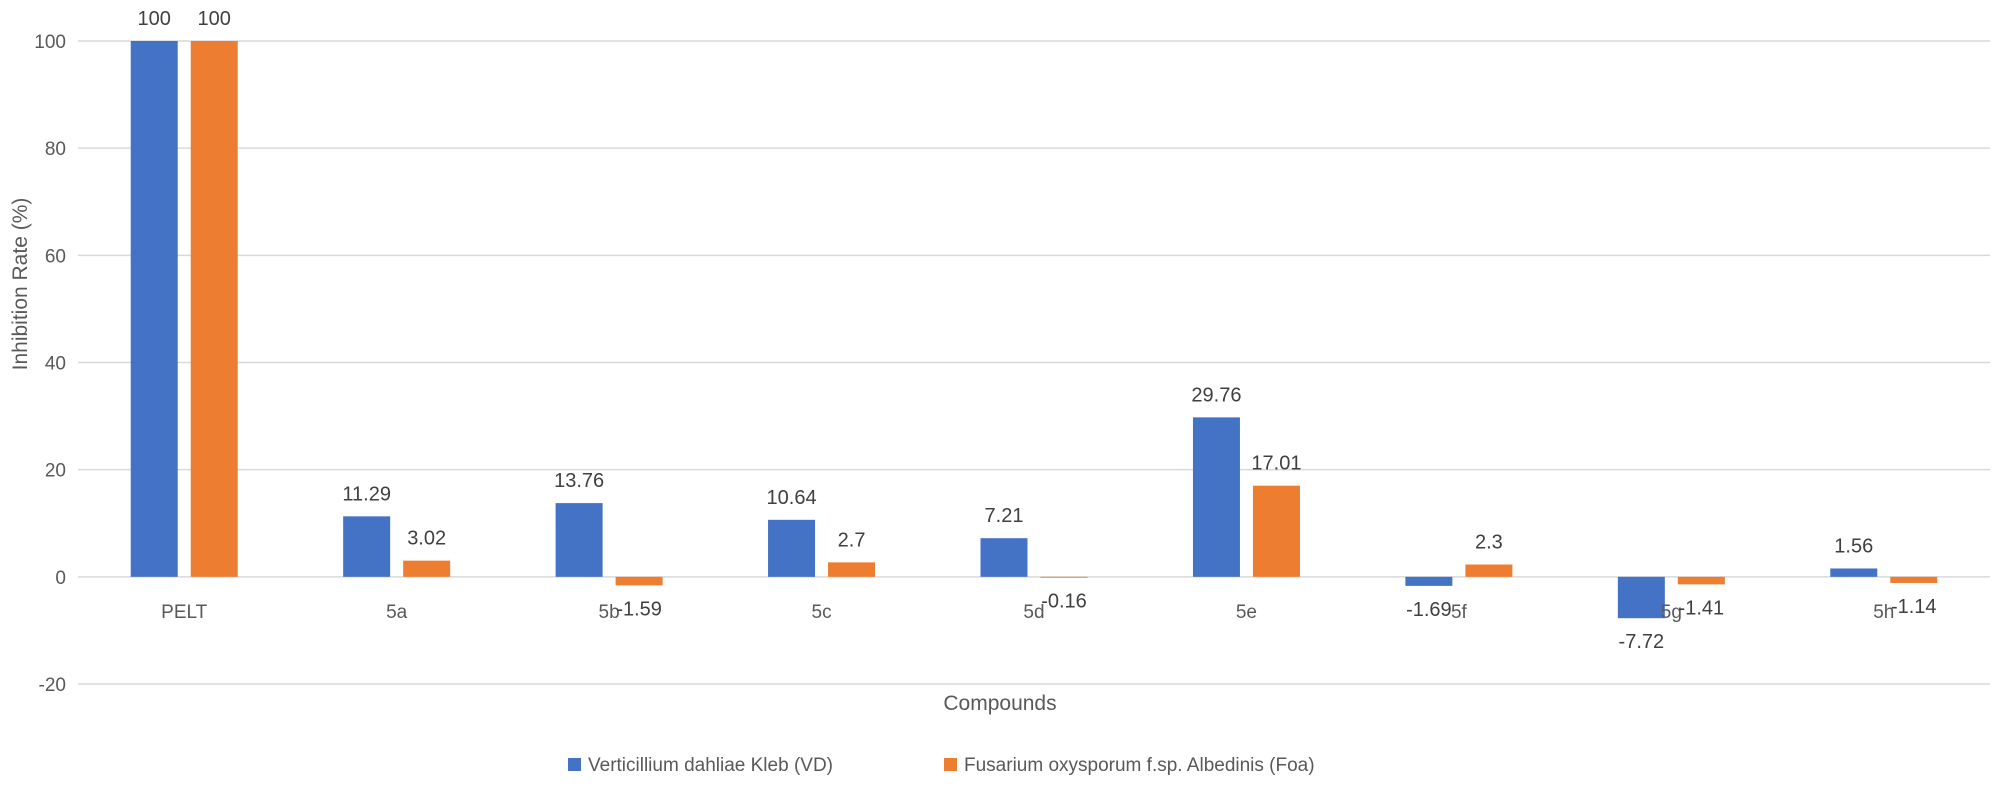 The image size is (2000, 786). I want to click on x-axis-title: Compounds, so click(999, 703).